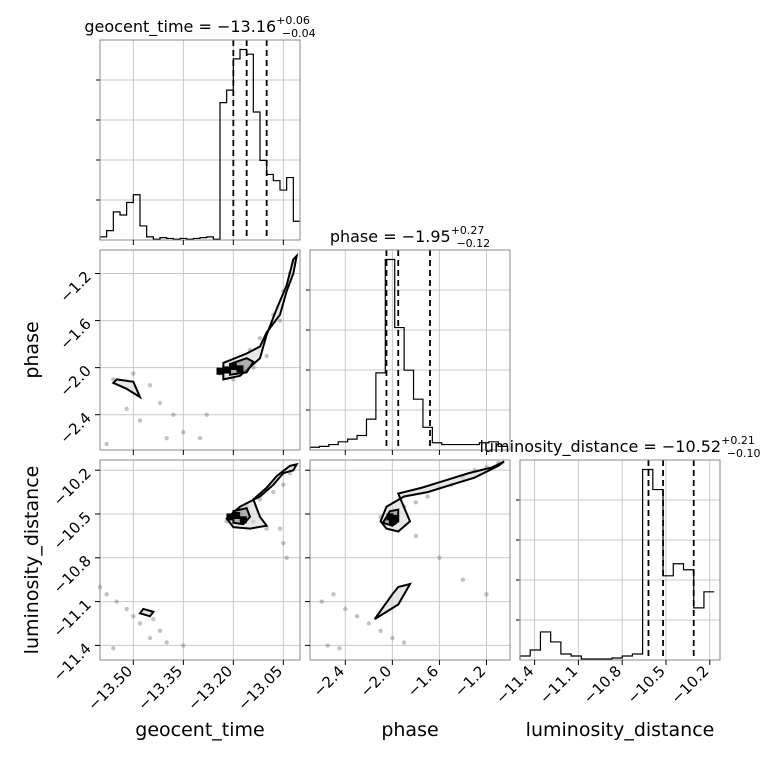 This screenshot has height=760, width=760. Describe the element at coordinates (293, 20) in the screenshot. I see `title-sup-geocent_time: +0.06` at that location.